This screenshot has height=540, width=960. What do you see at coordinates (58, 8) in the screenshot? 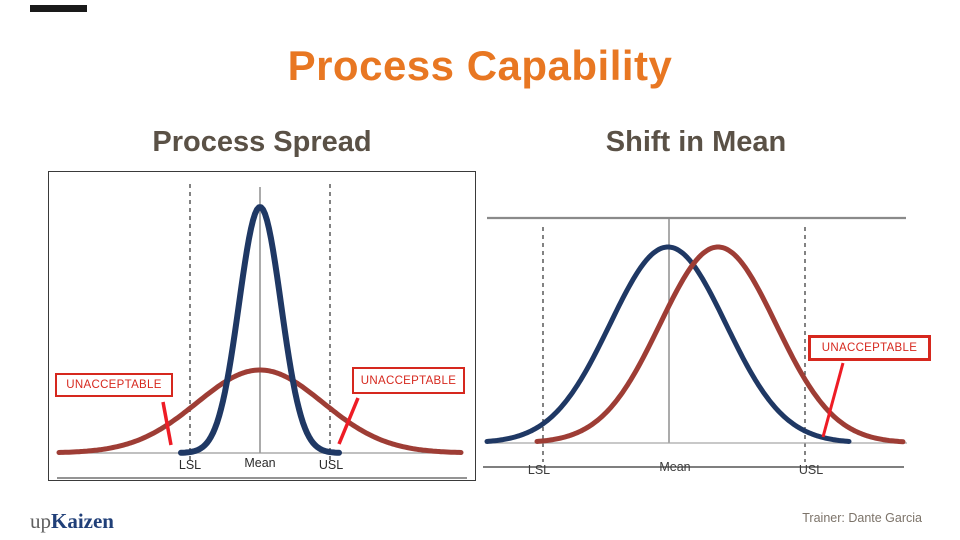
I see `corner-bar` at bounding box center [58, 8].